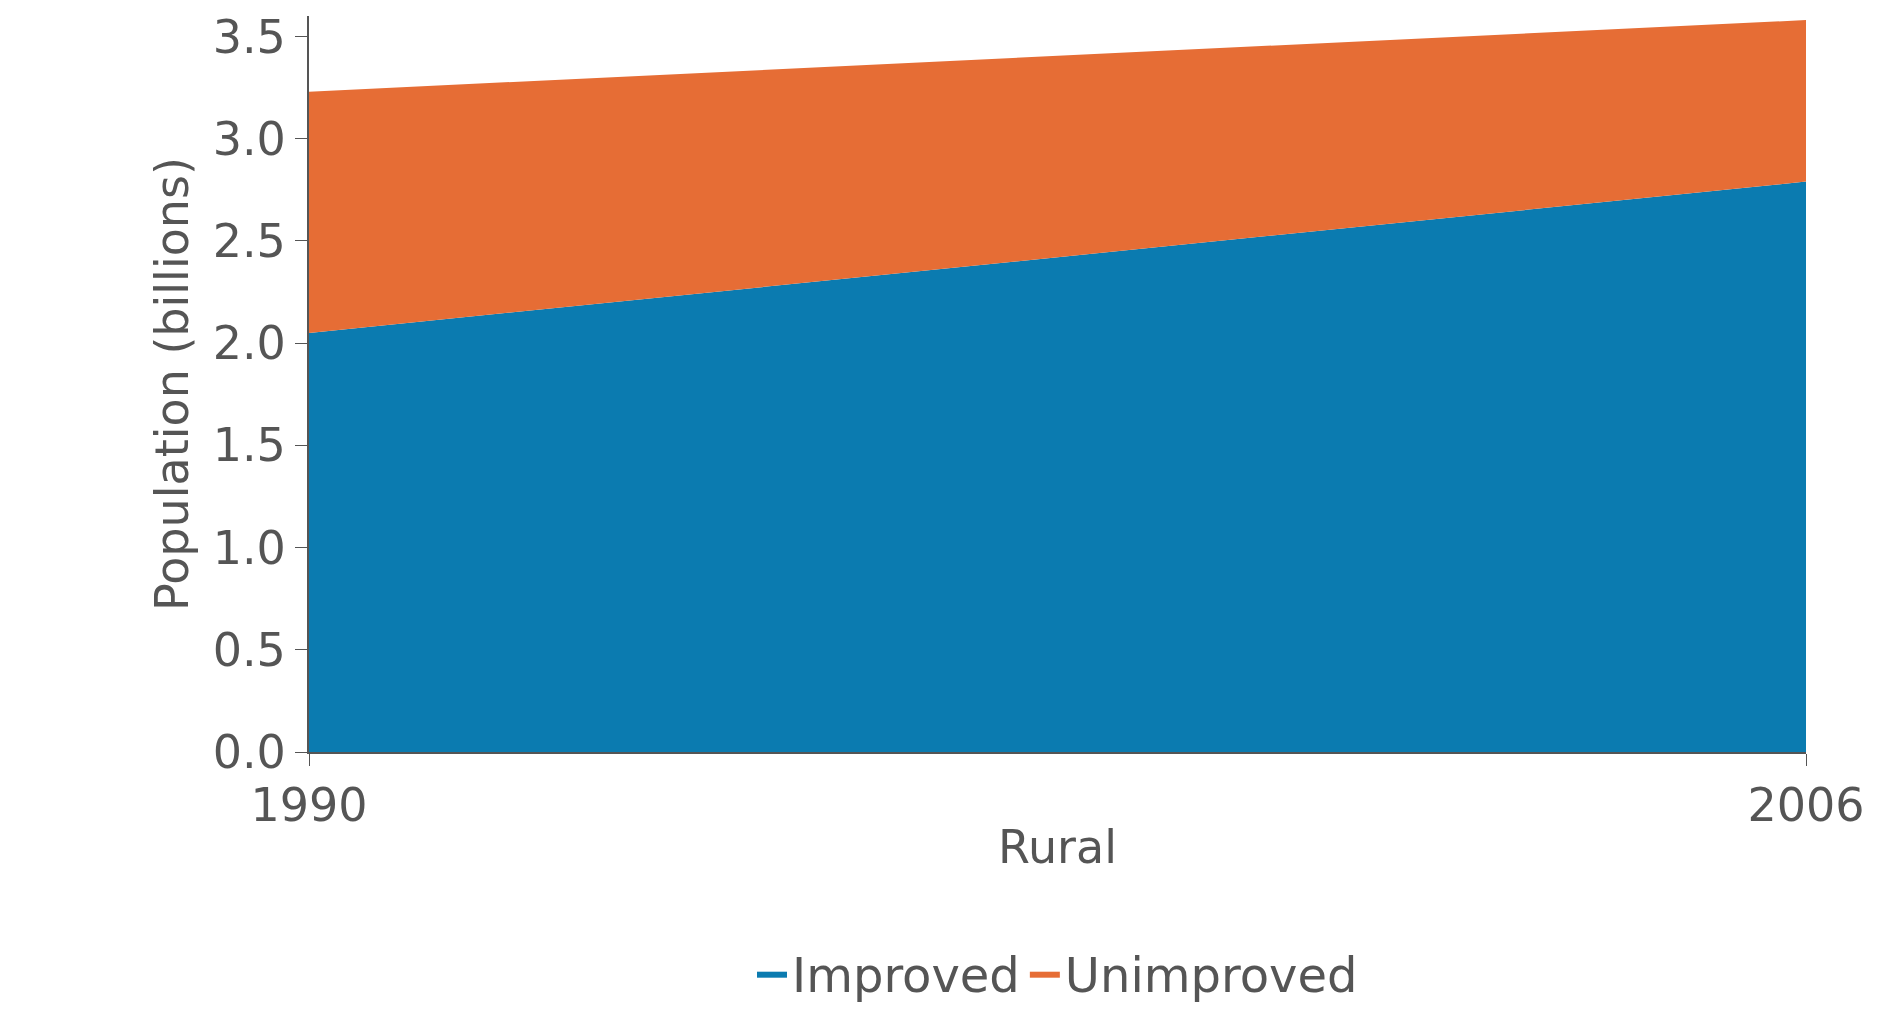 This screenshot has width=1888, height=1024. I want to click on y-axis-title: Population (billions), so click(171, 384).